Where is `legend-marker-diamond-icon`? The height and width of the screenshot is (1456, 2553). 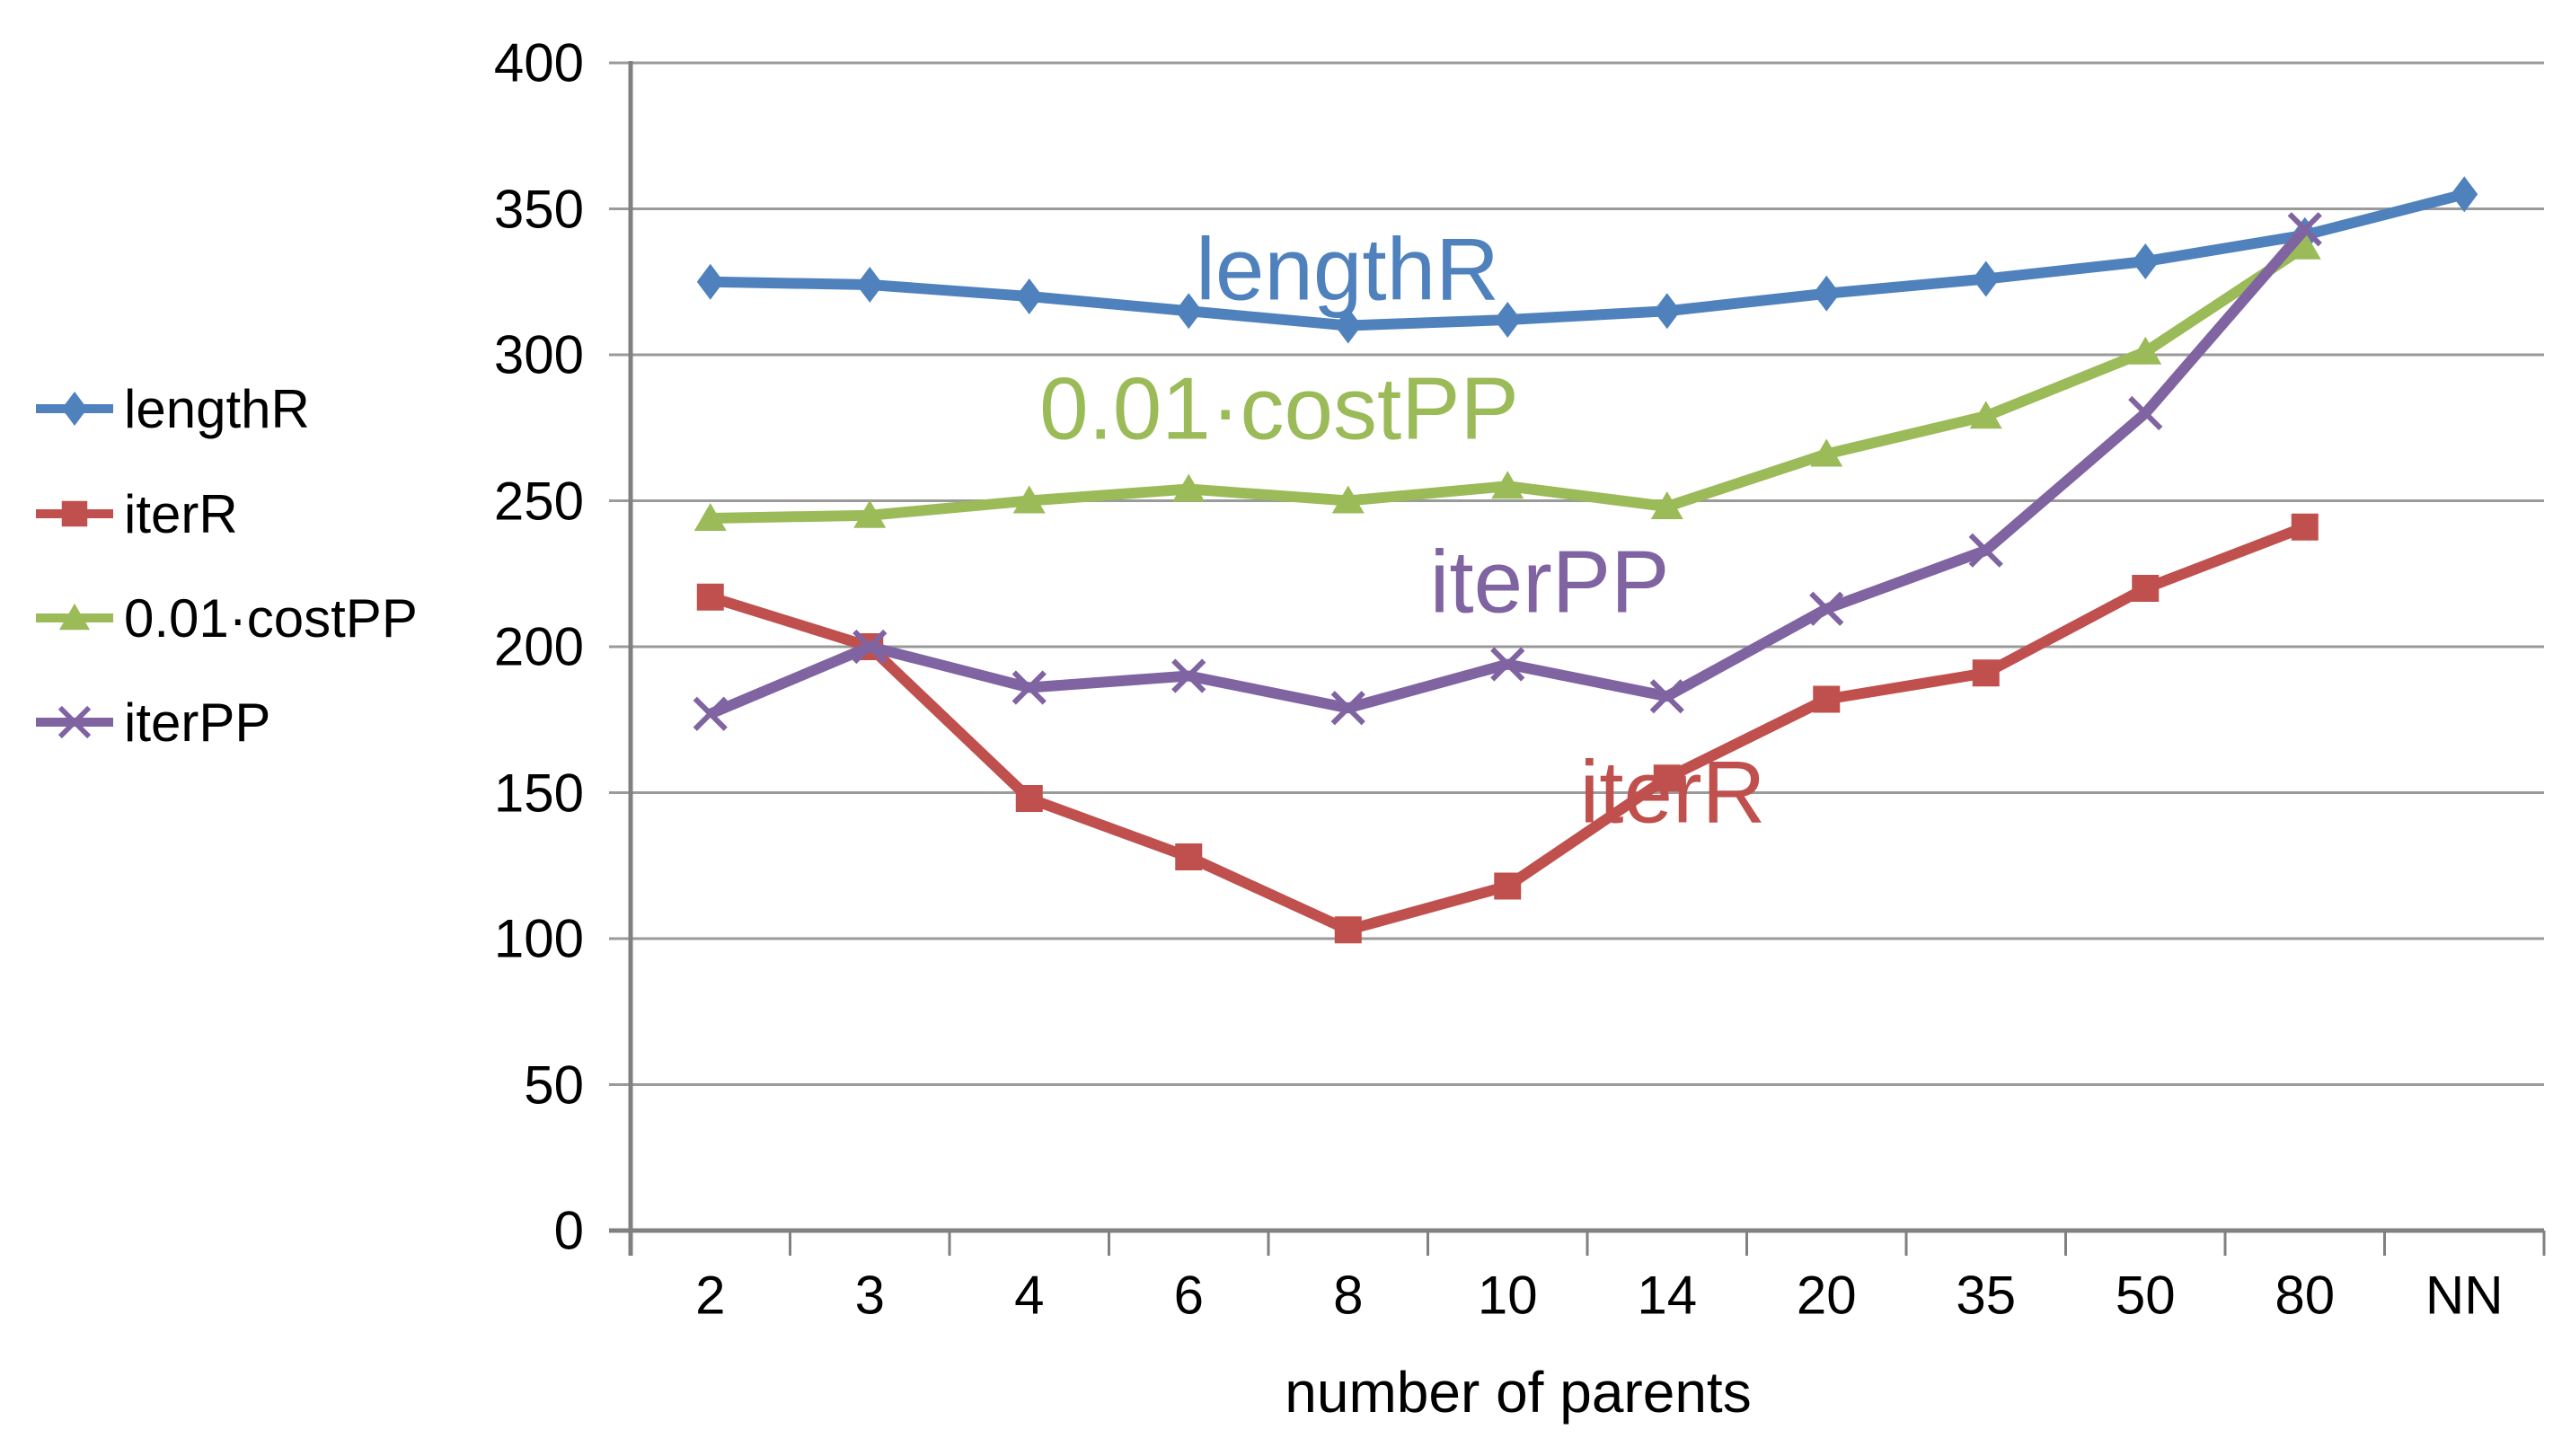
legend-marker-diamond-icon is located at coordinates (74, 409).